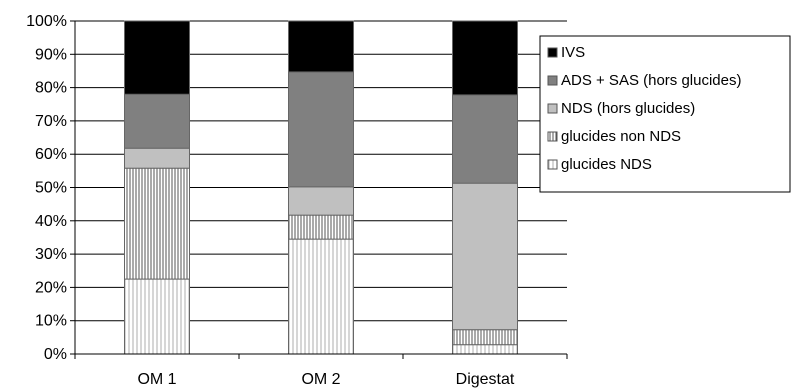 The width and height of the screenshot is (792, 392). Describe the element at coordinates (51, 321) in the screenshot. I see `y-tick-label: 10%` at that location.